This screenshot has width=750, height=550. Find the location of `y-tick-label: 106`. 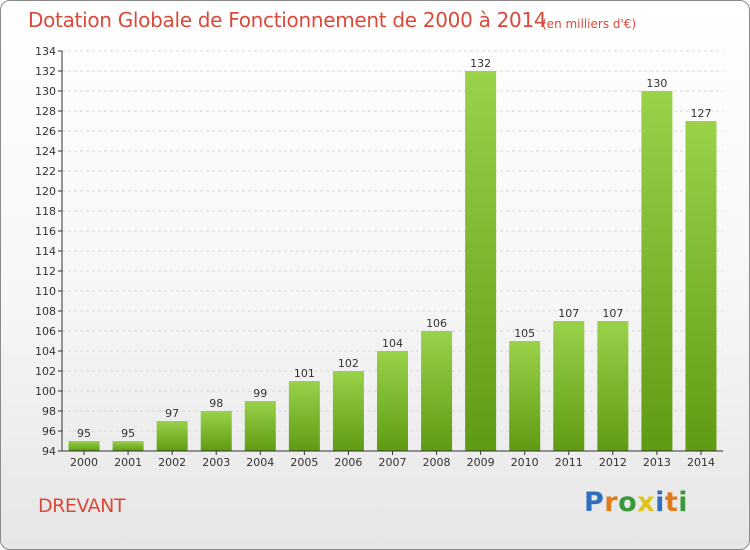

y-tick-label: 106 is located at coordinates (45, 331).